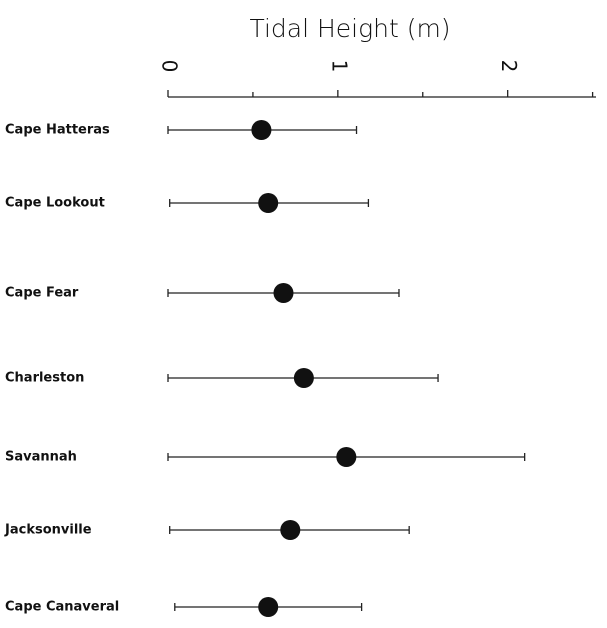  Describe the element at coordinates (170, 66) in the screenshot. I see `x-tick-label: 0` at that location.